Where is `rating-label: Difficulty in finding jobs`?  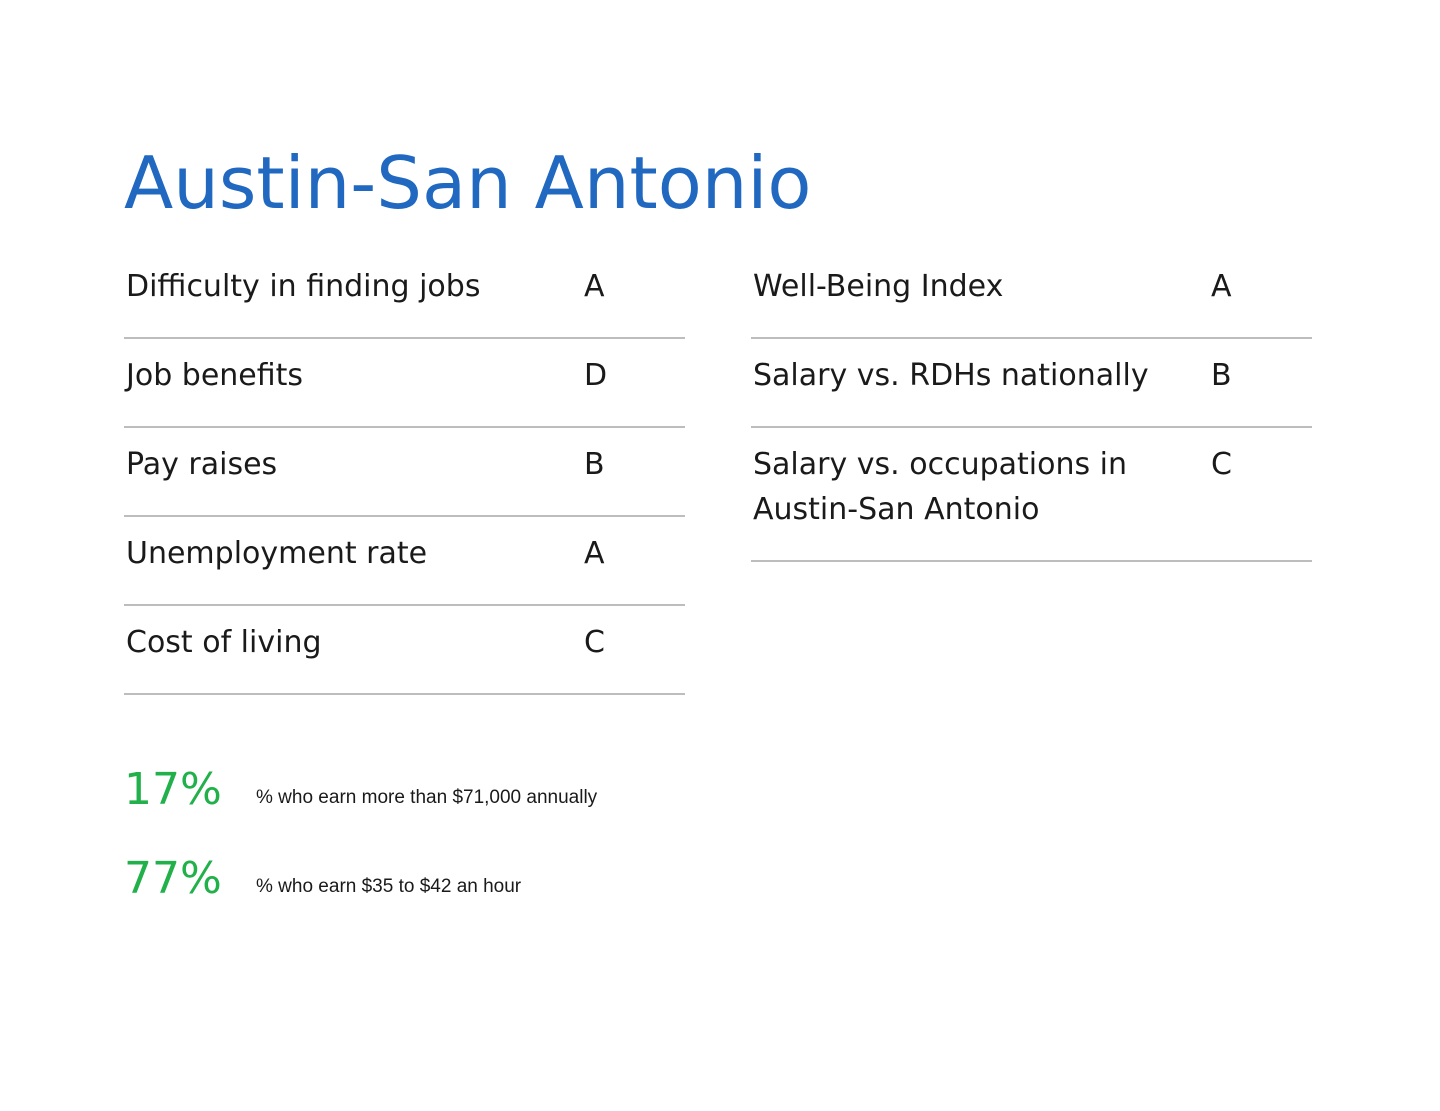
rating-label: Difficulty in finding jobs is located at coordinates (303, 286).